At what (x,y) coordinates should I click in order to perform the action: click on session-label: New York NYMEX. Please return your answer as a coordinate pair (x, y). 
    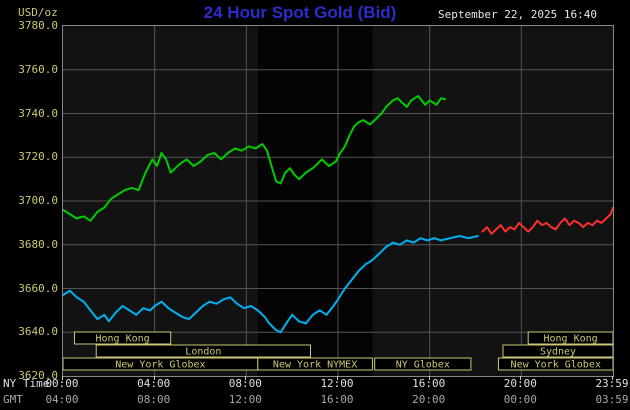
    Looking at the image, I should click on (315, 365).